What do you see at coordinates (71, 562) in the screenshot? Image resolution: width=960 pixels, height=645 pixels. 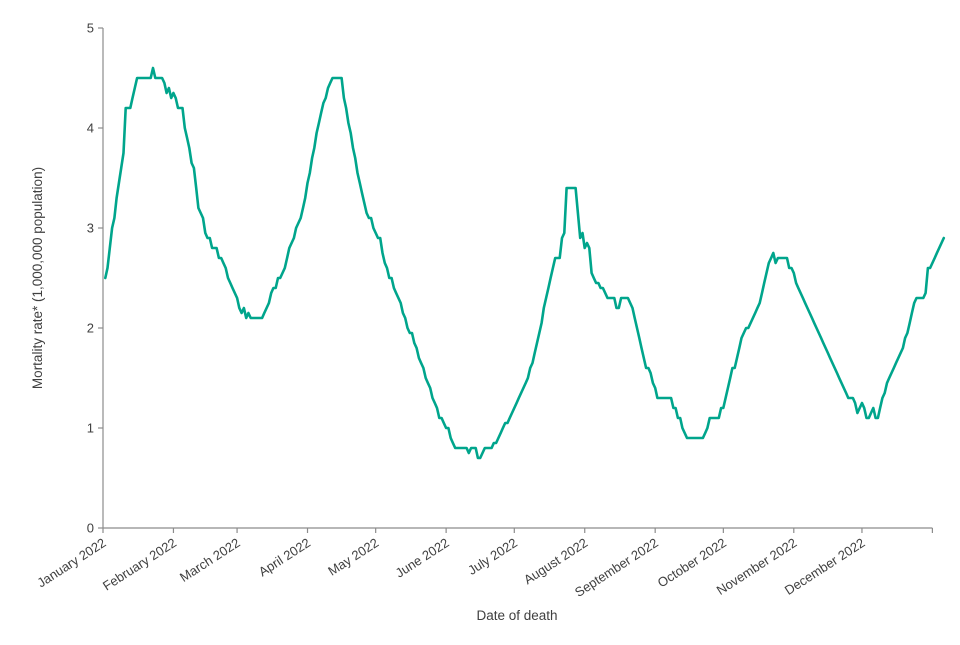 I see `x-tick-label: January 2022` at bounding box center [71, 562].